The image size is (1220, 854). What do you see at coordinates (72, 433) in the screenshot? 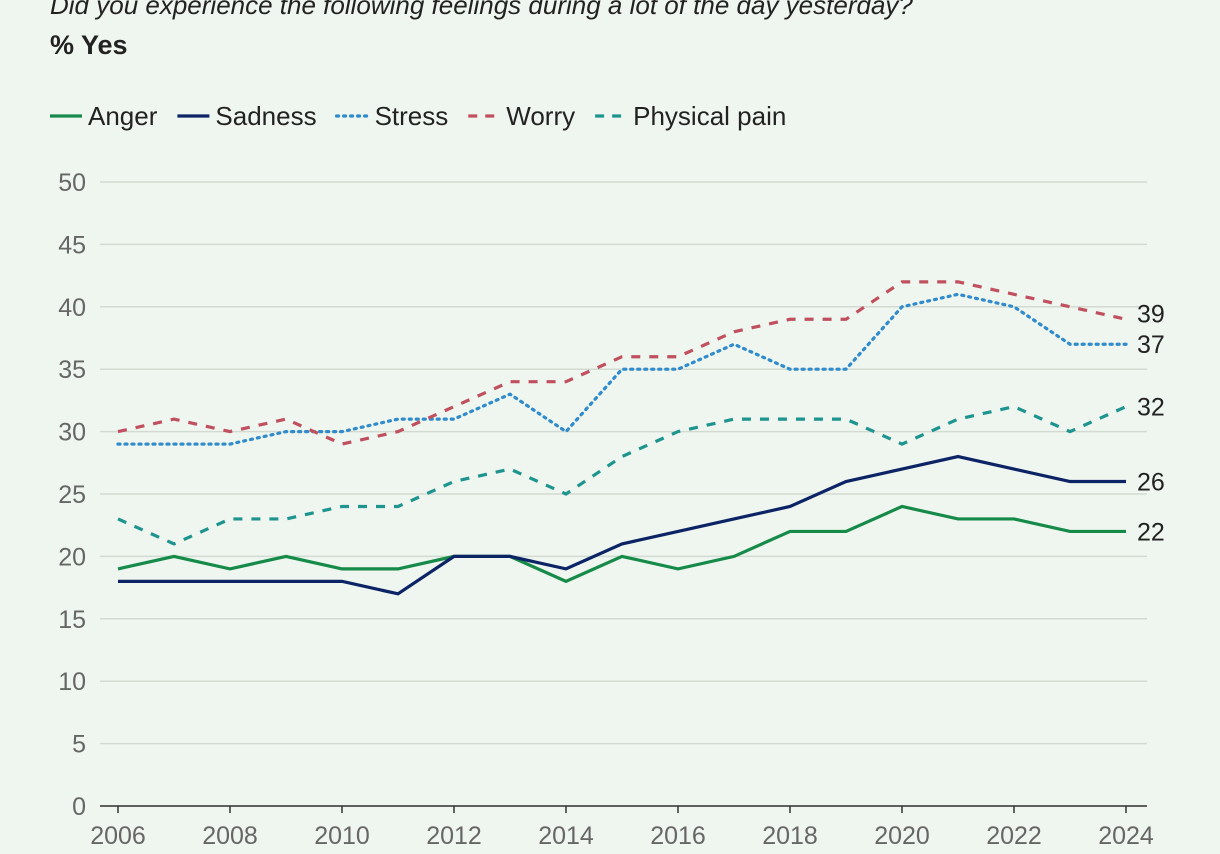
I see `y-tick-label: 30` at bounding box center [72, 433].